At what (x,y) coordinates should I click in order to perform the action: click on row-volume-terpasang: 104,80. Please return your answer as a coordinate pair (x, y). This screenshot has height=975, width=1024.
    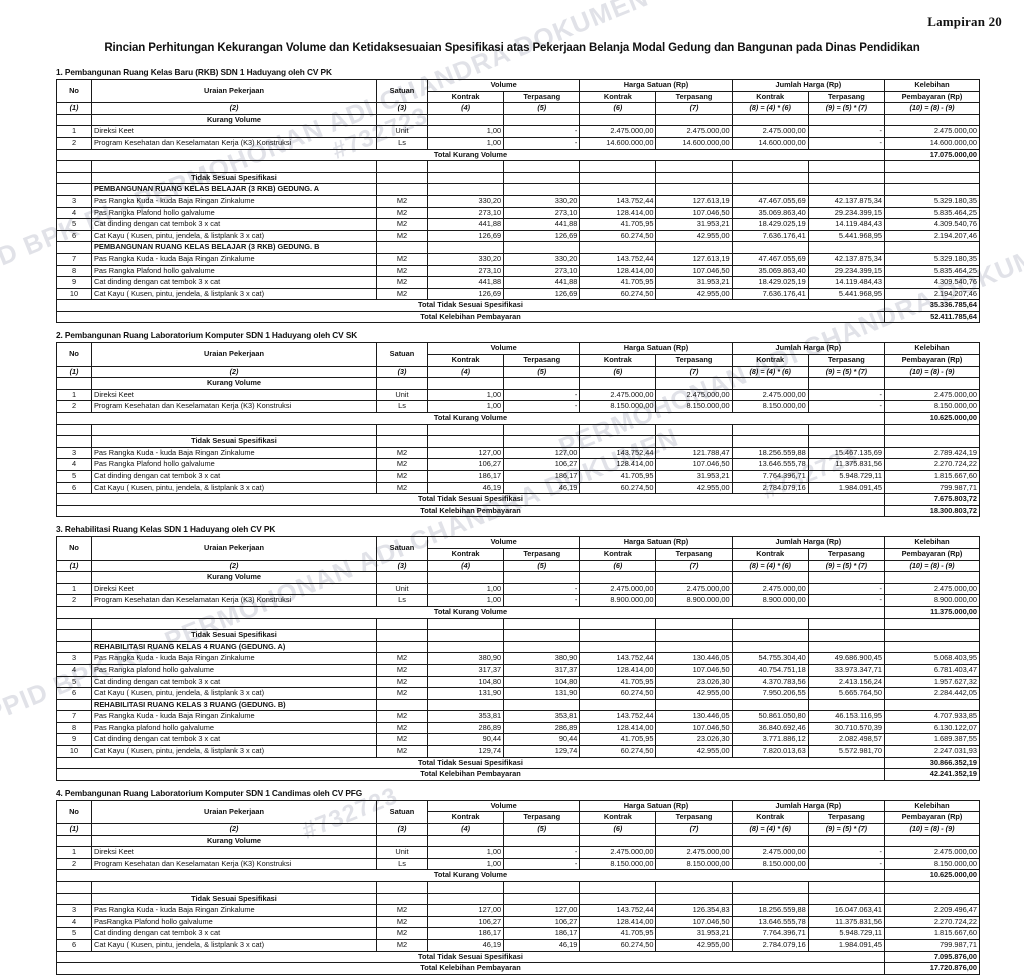
    Looking at the image, I should click on (542, 682).